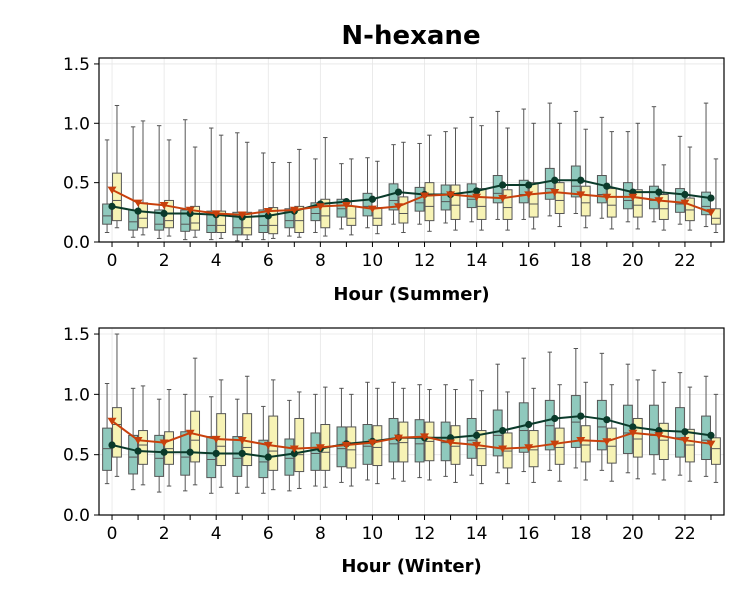  I want to click on summer-box-s1-h19, so click(611, 180).